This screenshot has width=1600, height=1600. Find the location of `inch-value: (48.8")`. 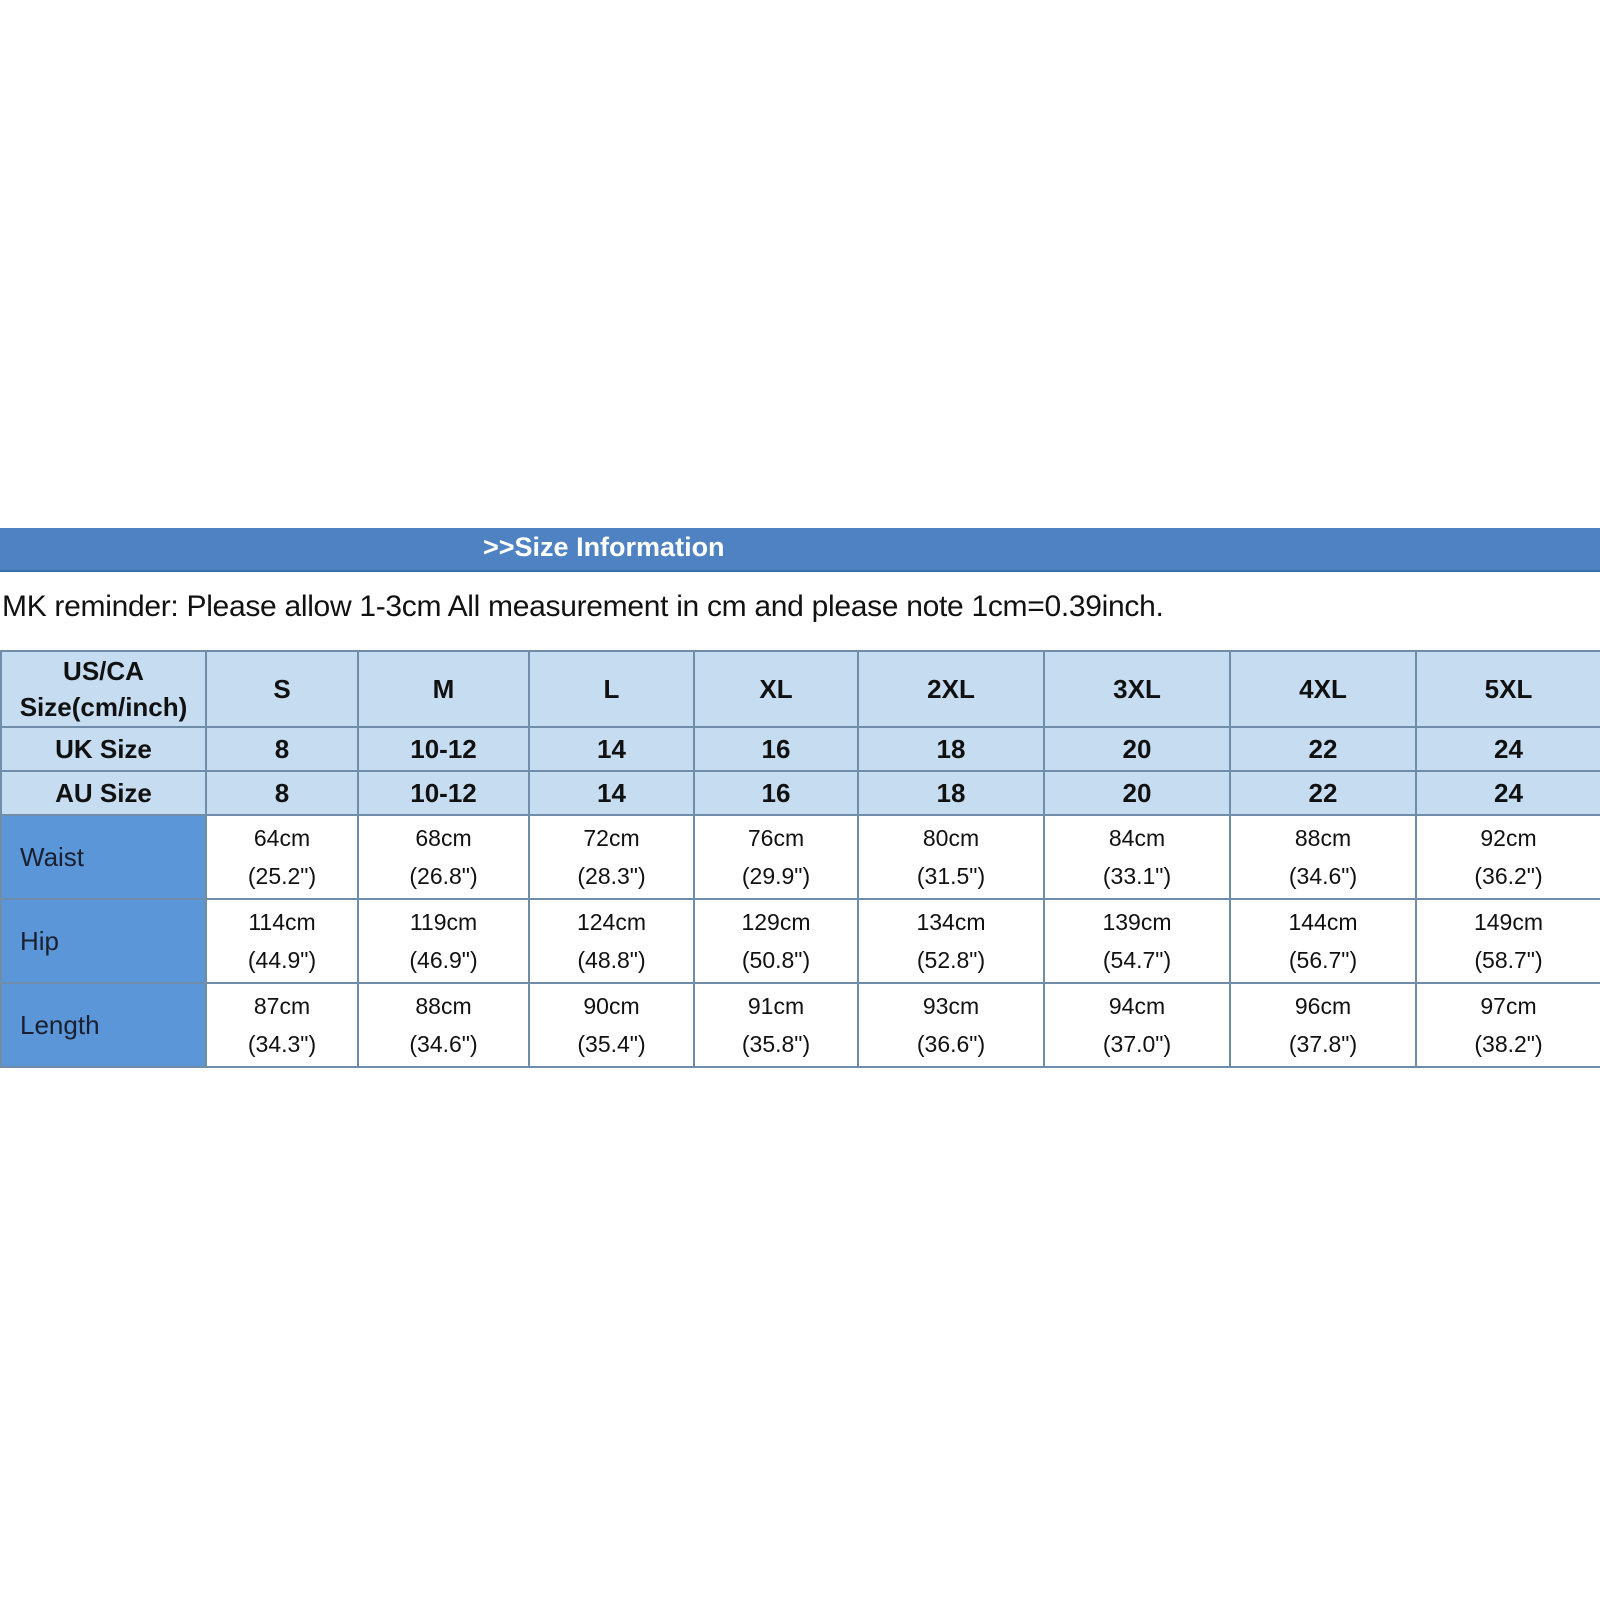

inch-value: (48.8") is located at coordinates (611, 960).